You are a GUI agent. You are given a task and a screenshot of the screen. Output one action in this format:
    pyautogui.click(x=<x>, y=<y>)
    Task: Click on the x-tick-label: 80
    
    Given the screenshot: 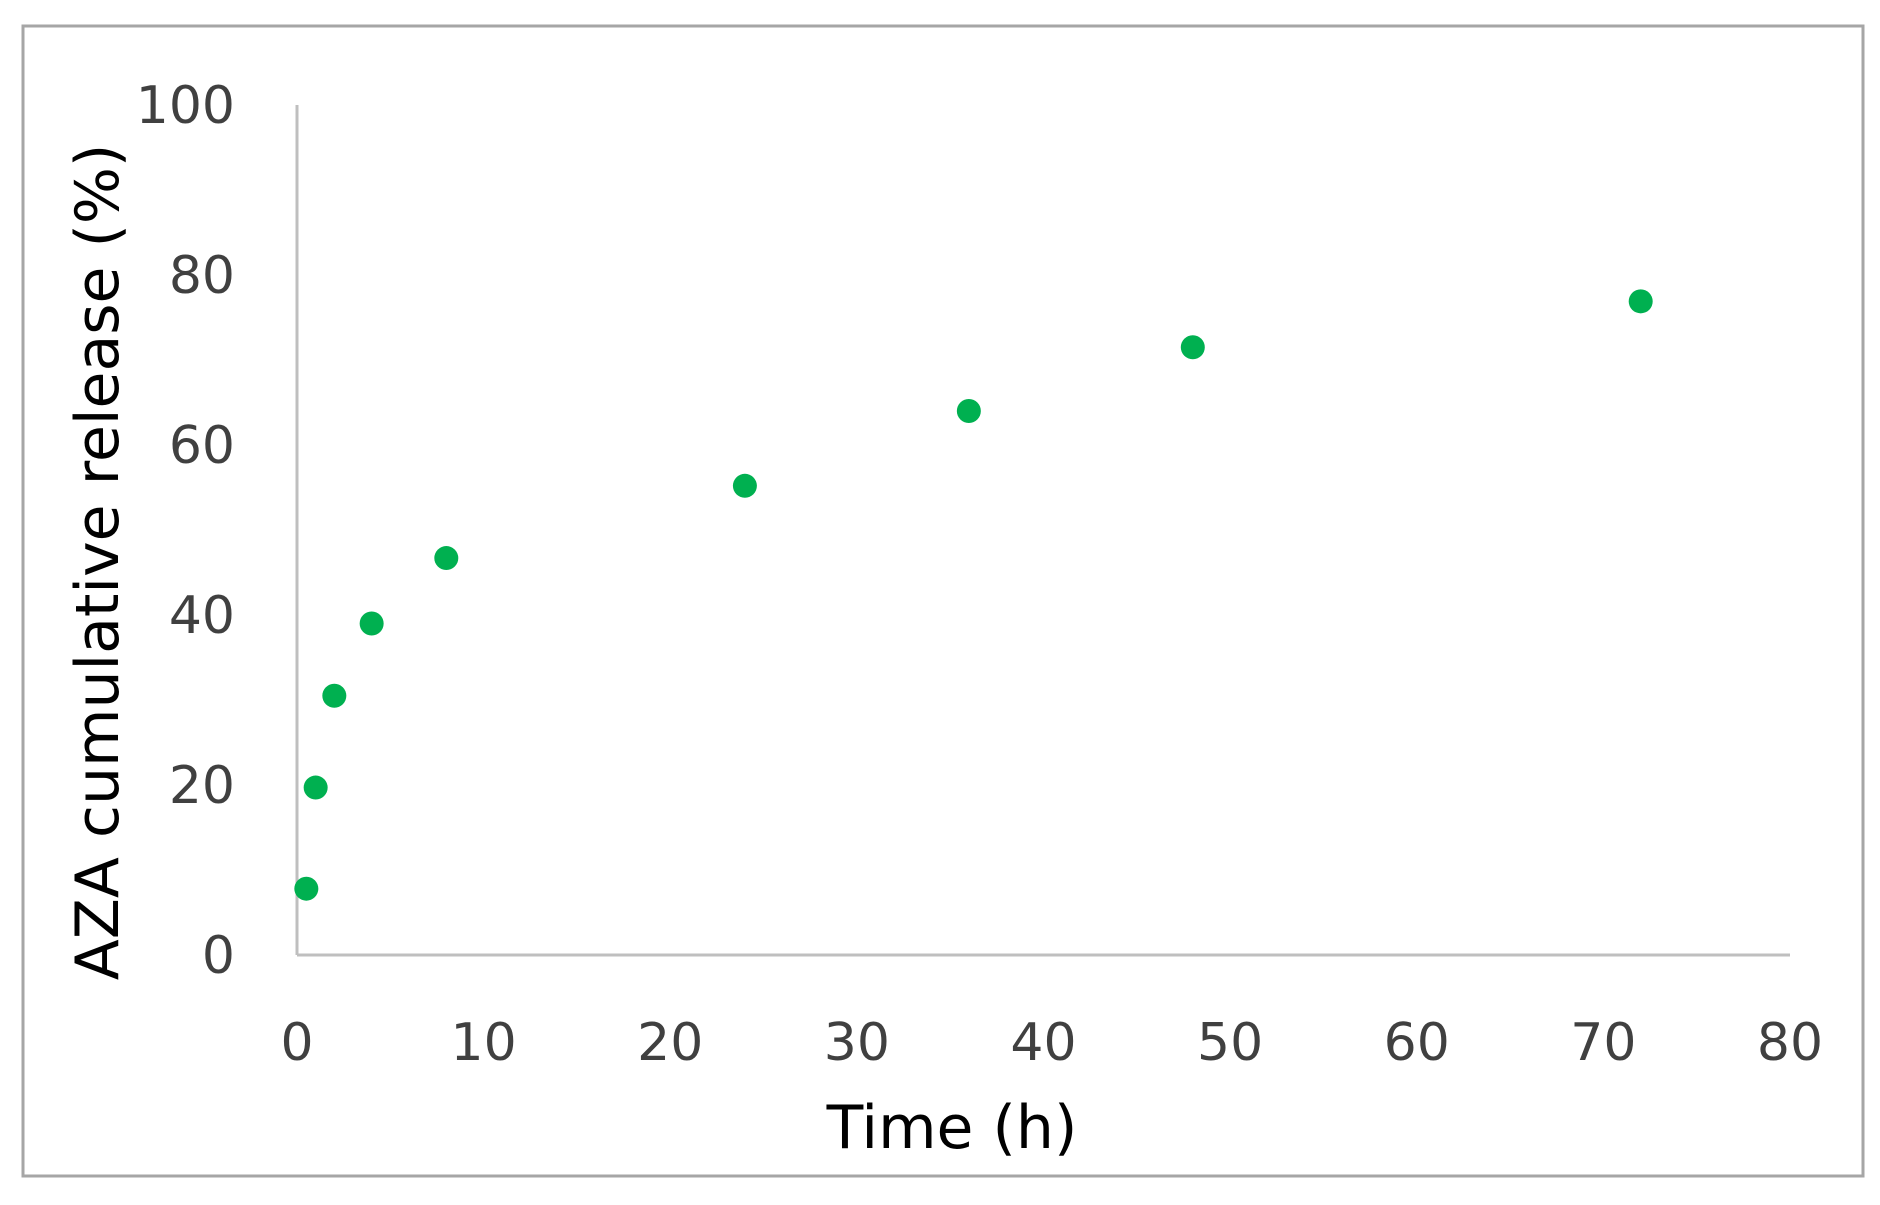 What is the action you would take?
    pyautogui.click(x=1790, y=1043)
    